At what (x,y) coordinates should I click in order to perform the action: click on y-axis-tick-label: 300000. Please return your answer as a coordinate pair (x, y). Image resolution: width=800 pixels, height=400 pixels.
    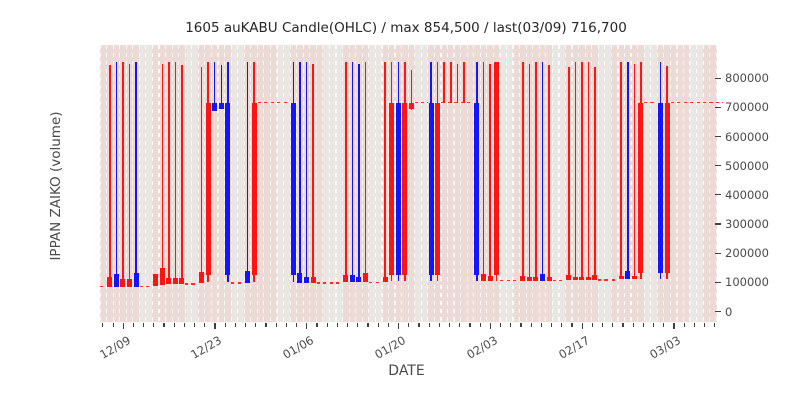
    Looking at the image, I should click on (747, 224).